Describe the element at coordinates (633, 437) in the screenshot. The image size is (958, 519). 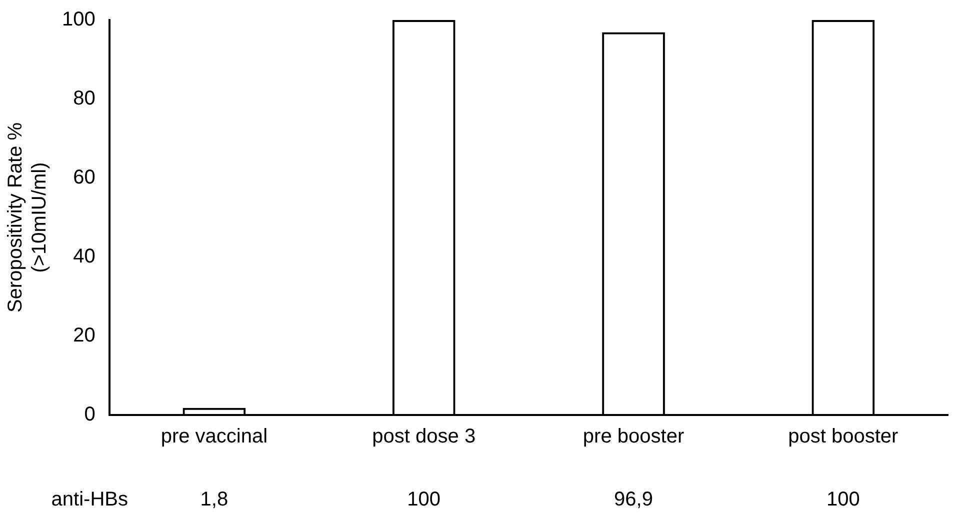
I see `x-tick-label: pre booster` at that location.